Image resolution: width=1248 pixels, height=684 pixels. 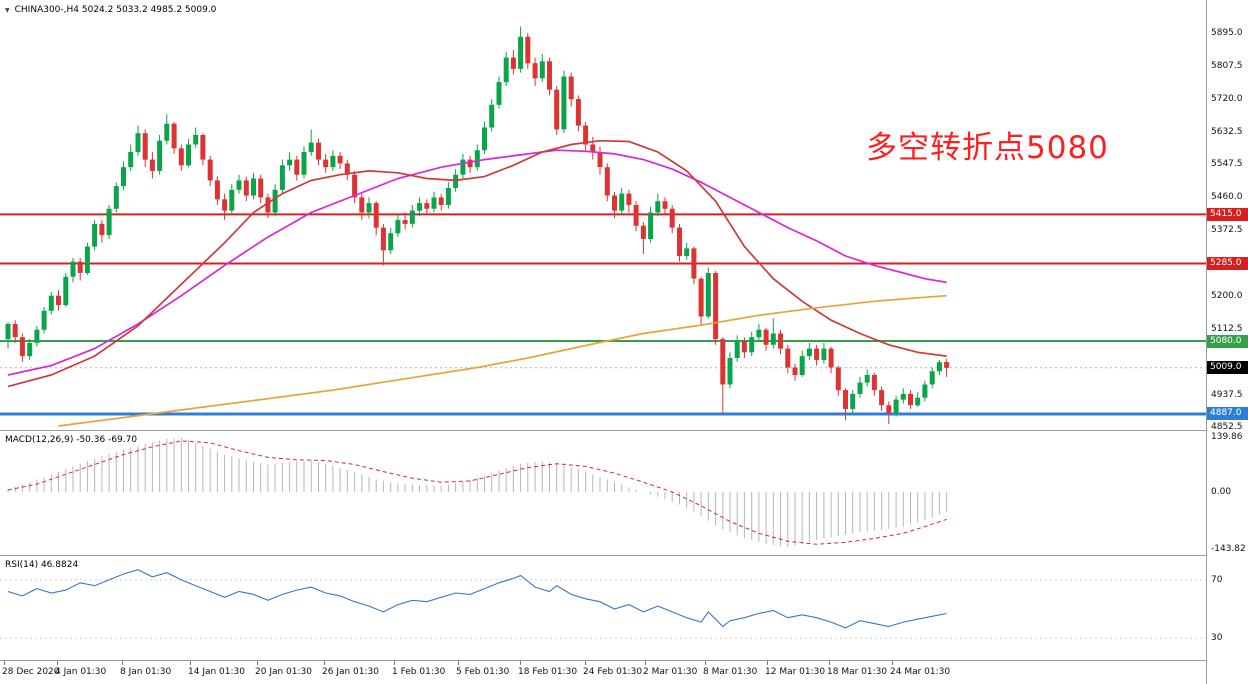 I want to click on axis-tick-label: 5372.5, so click(x=1227, y=230).